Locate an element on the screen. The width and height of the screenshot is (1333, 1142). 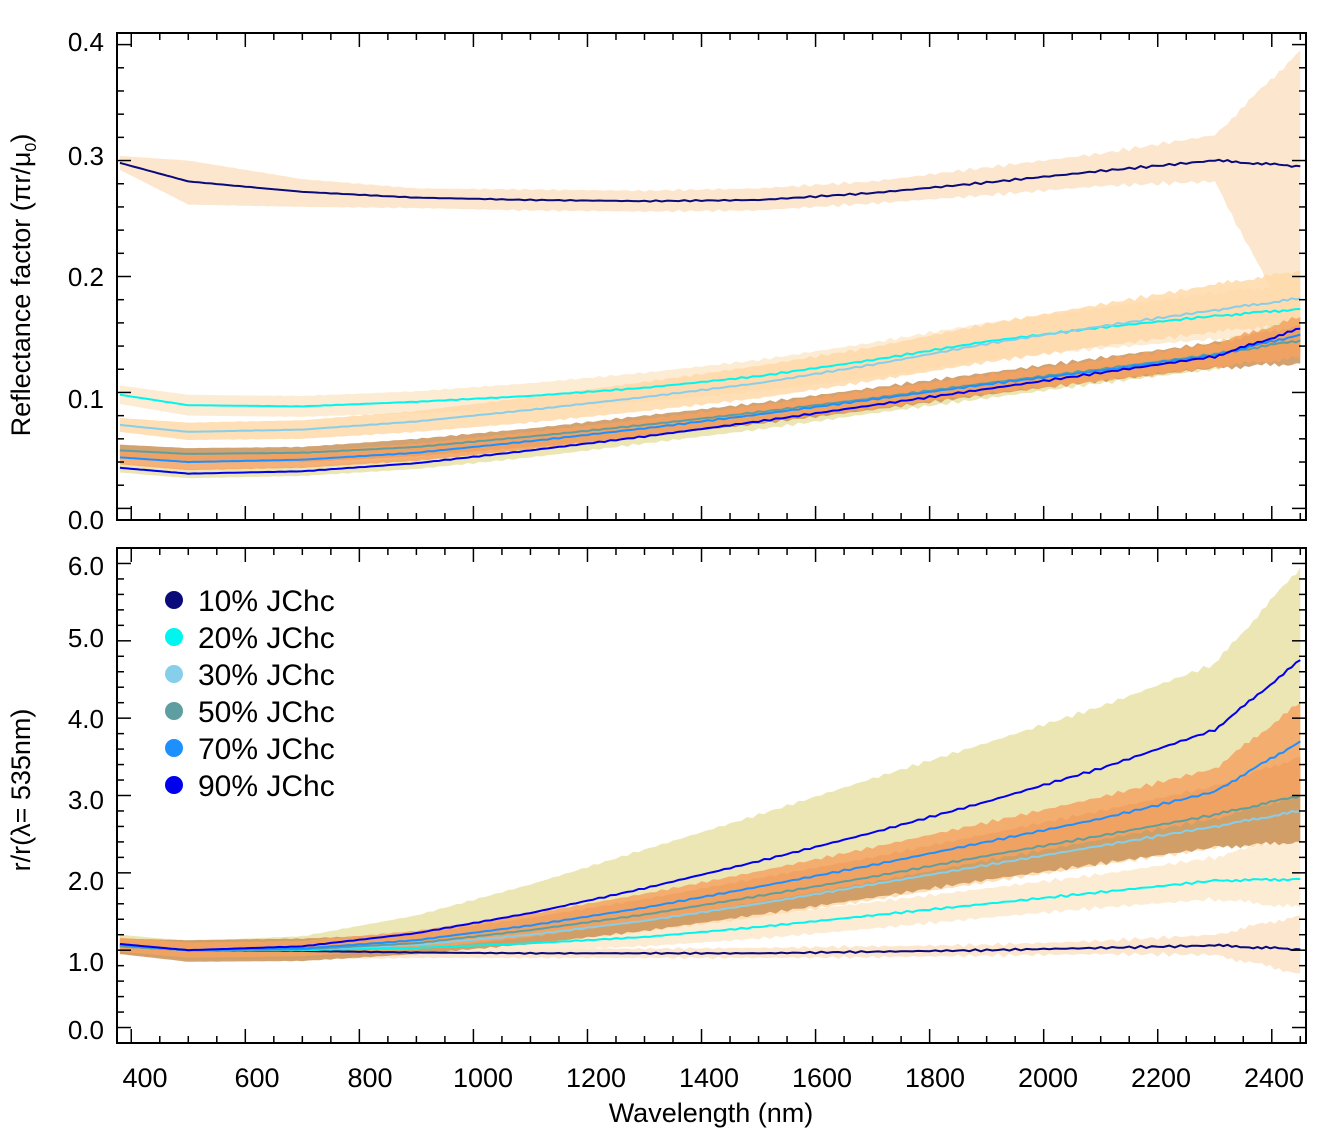
legend-item: 50% JChc is located at coordinates (250, 712).